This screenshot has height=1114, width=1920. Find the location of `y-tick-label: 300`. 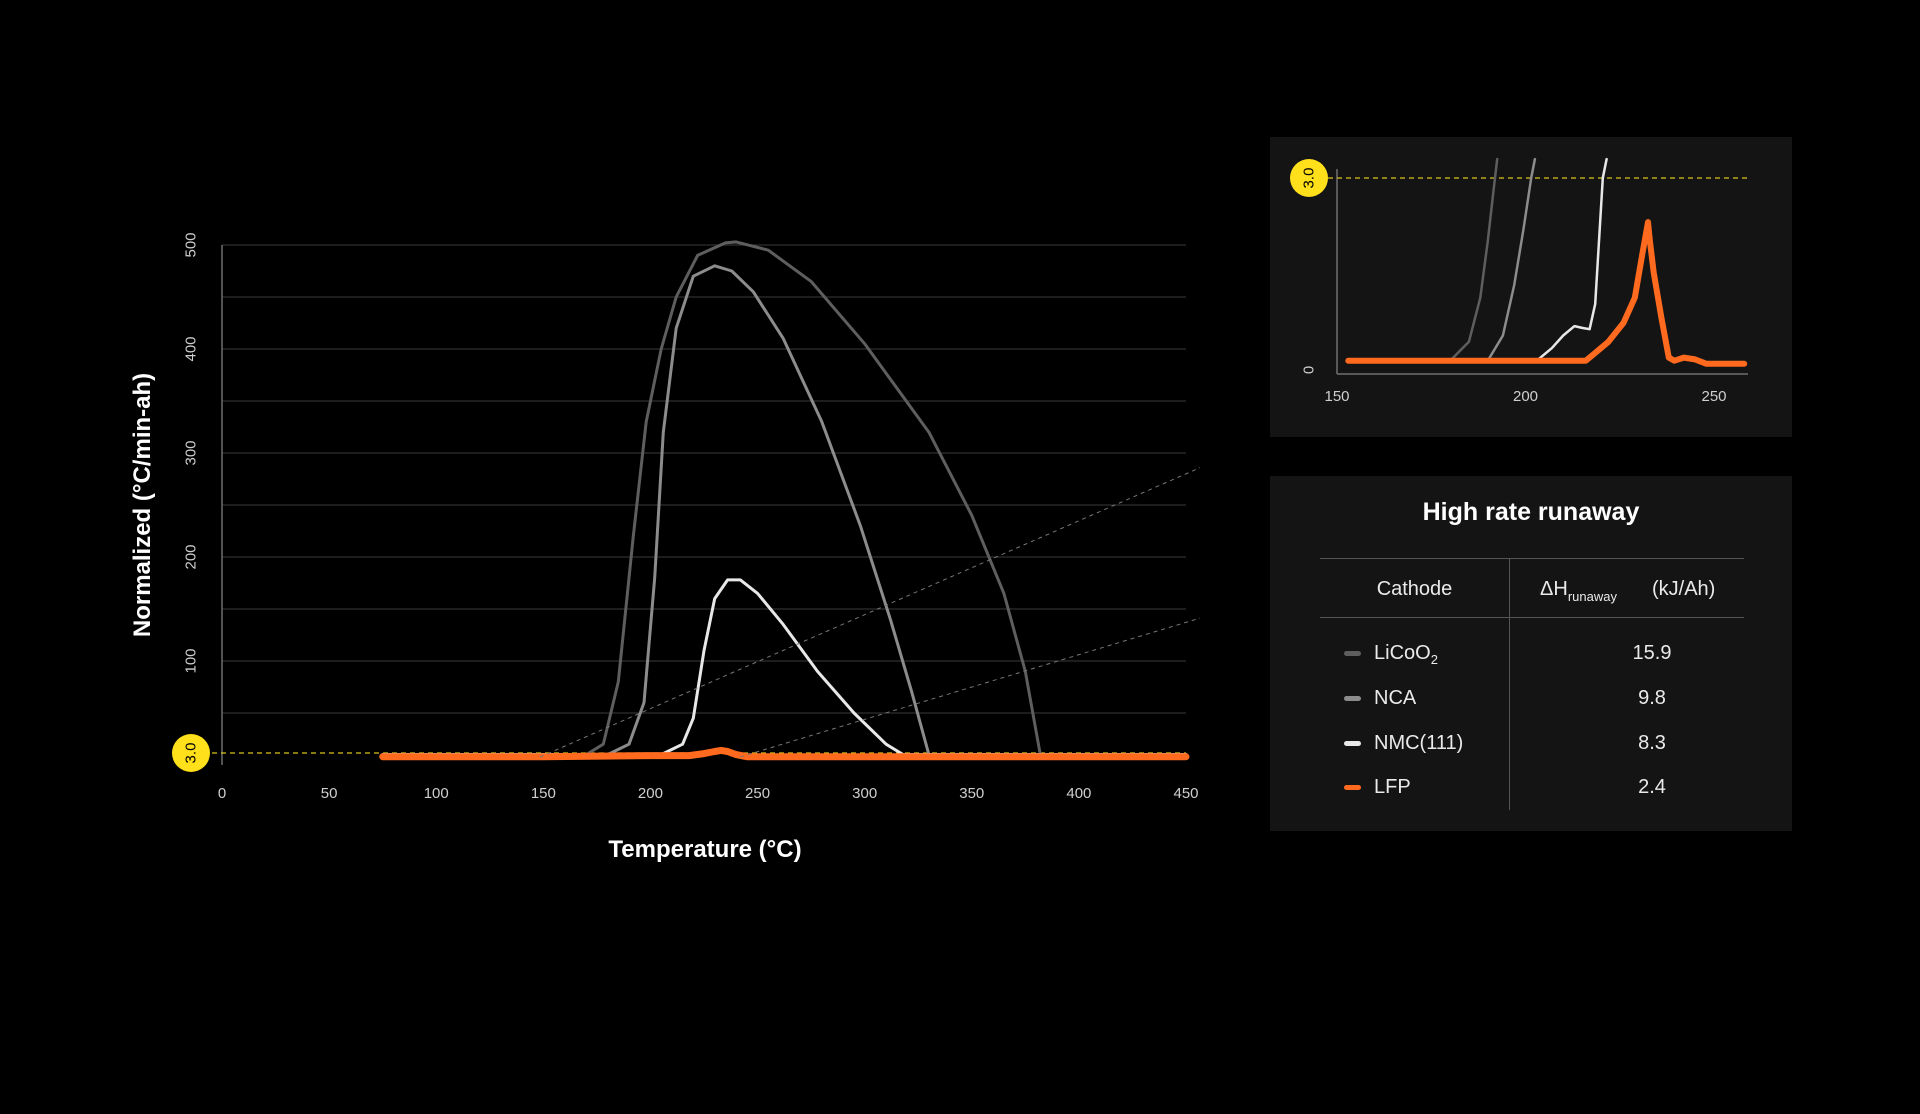

y-tick-label: 300 is located at coordinates (191, 452).